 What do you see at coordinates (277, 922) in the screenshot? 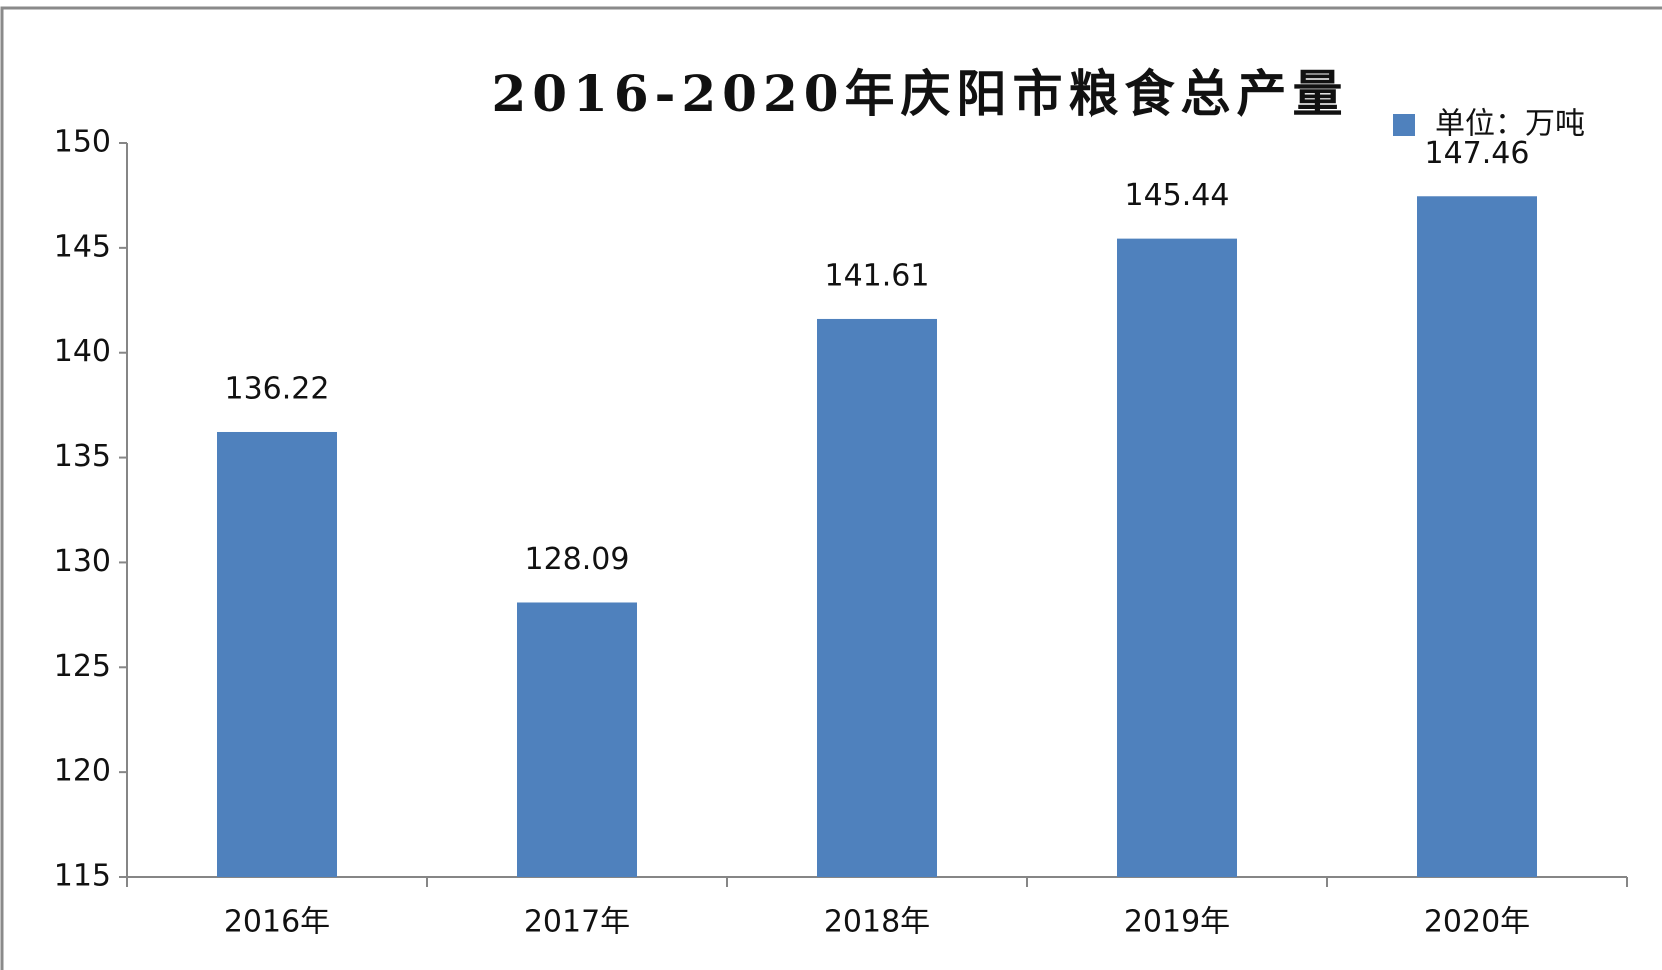
I see `x-tick-label: 2016年` at bounding box center [277, 922].